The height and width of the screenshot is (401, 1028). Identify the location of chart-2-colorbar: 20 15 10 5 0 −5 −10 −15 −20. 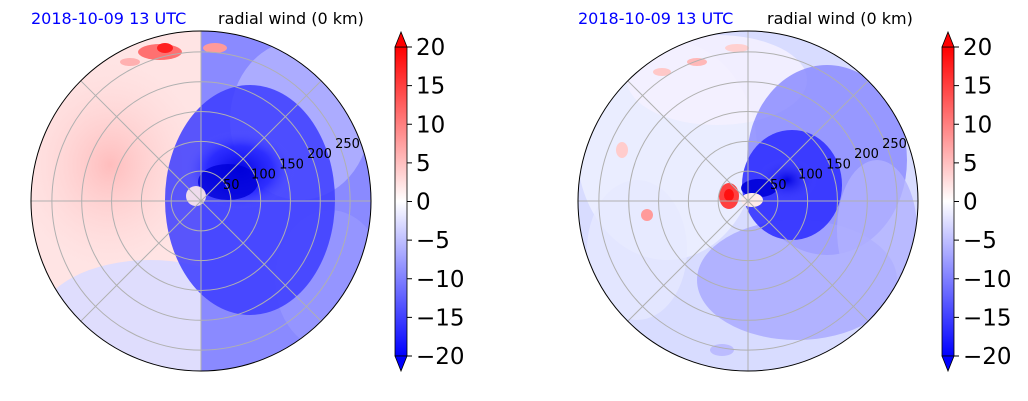
(976, 201).